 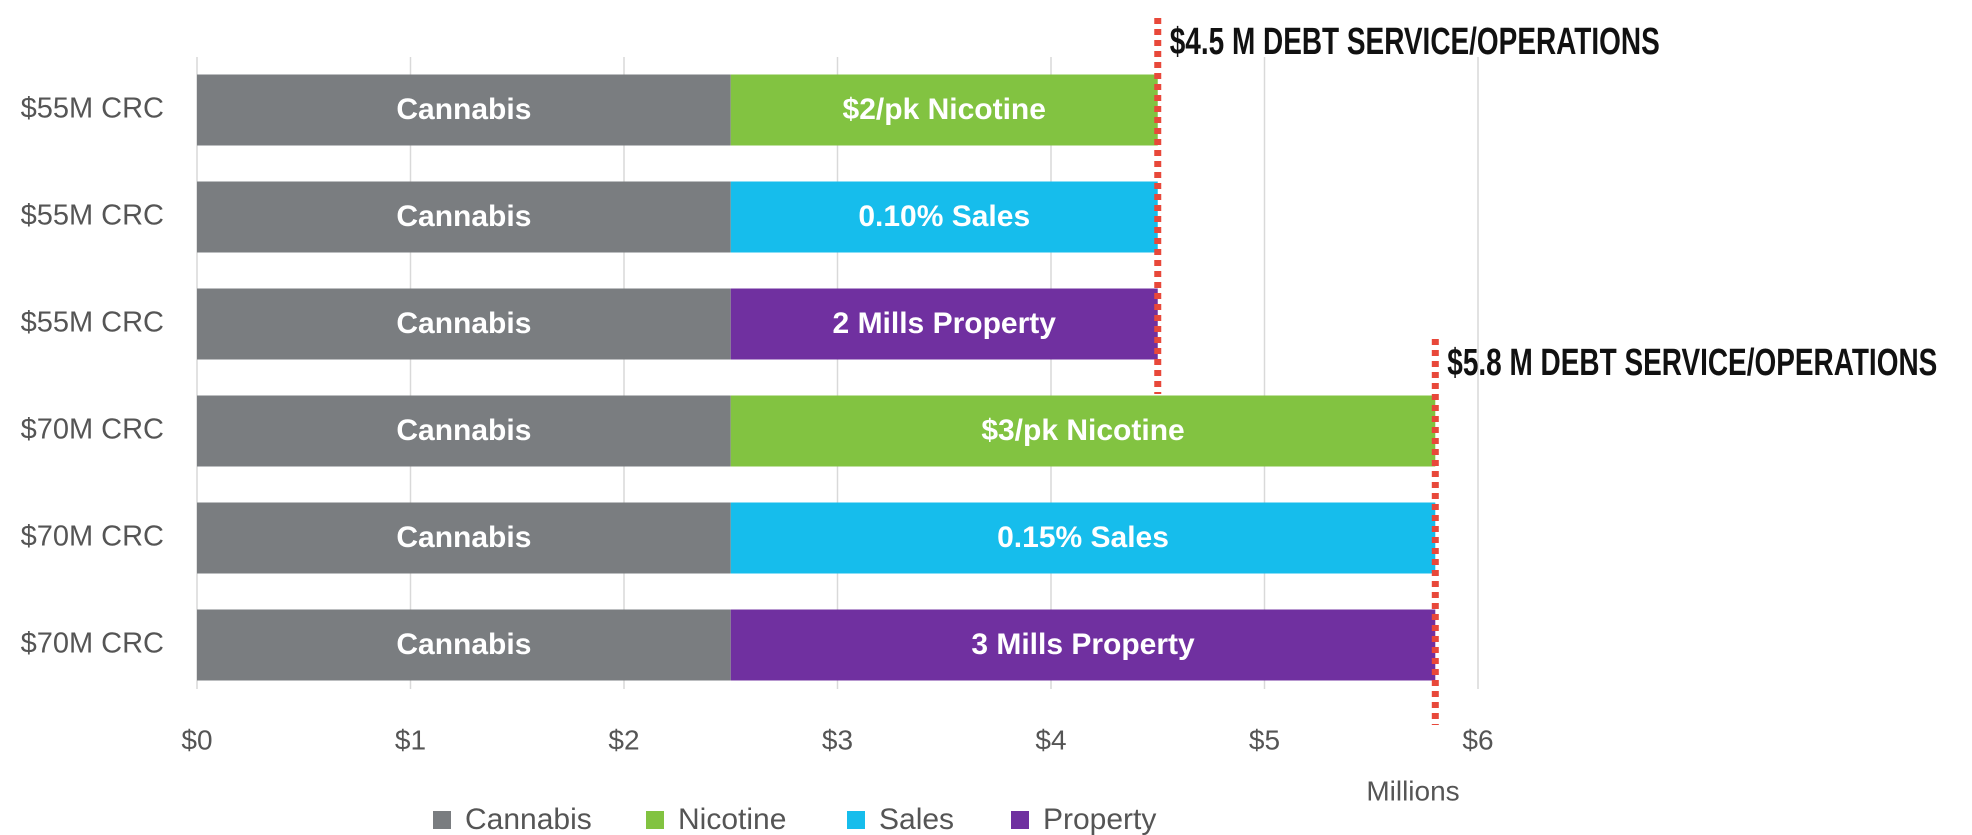 I want to click on x-axis-label: Millions, so click(x=1412, y=790).